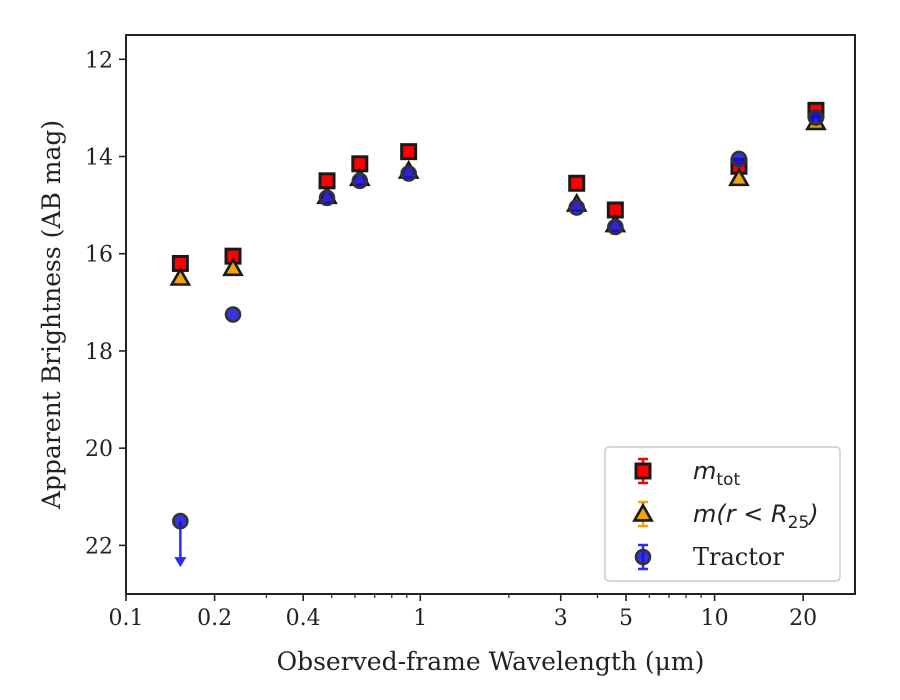 This screenshot has width=900, height=700. Describe the element at coordinates (126, 618) in the screenshot. I see `x-tick-label: 0.1` at that location.